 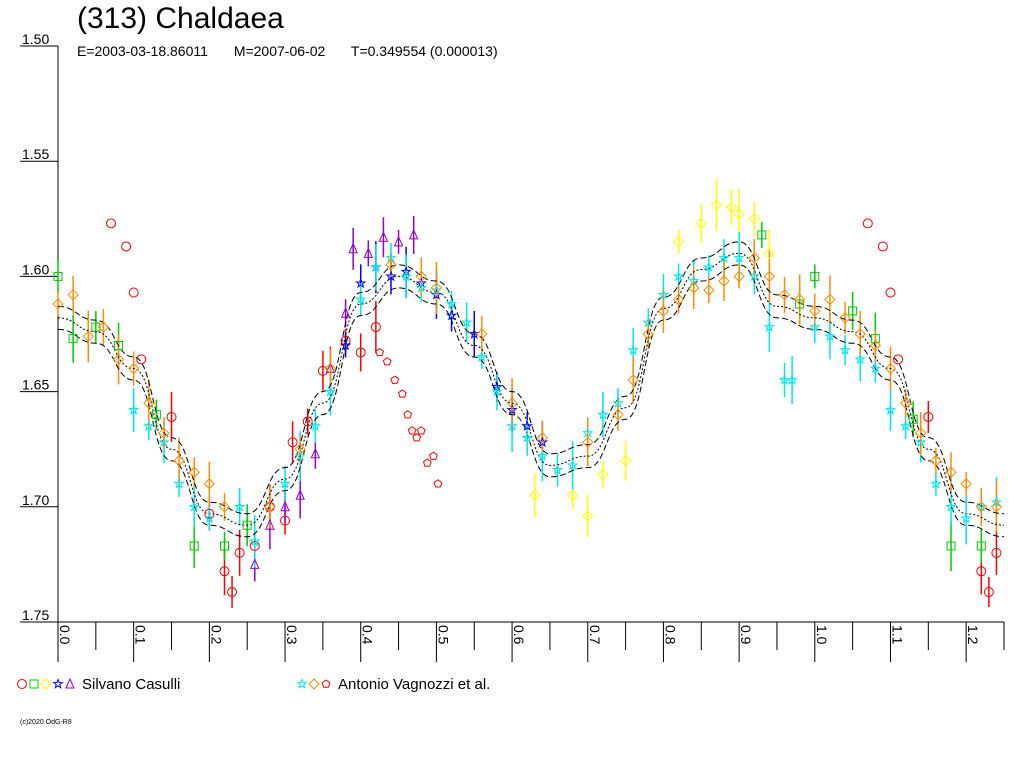 I want to click on diamond-icon, so click(x=46, y=684).